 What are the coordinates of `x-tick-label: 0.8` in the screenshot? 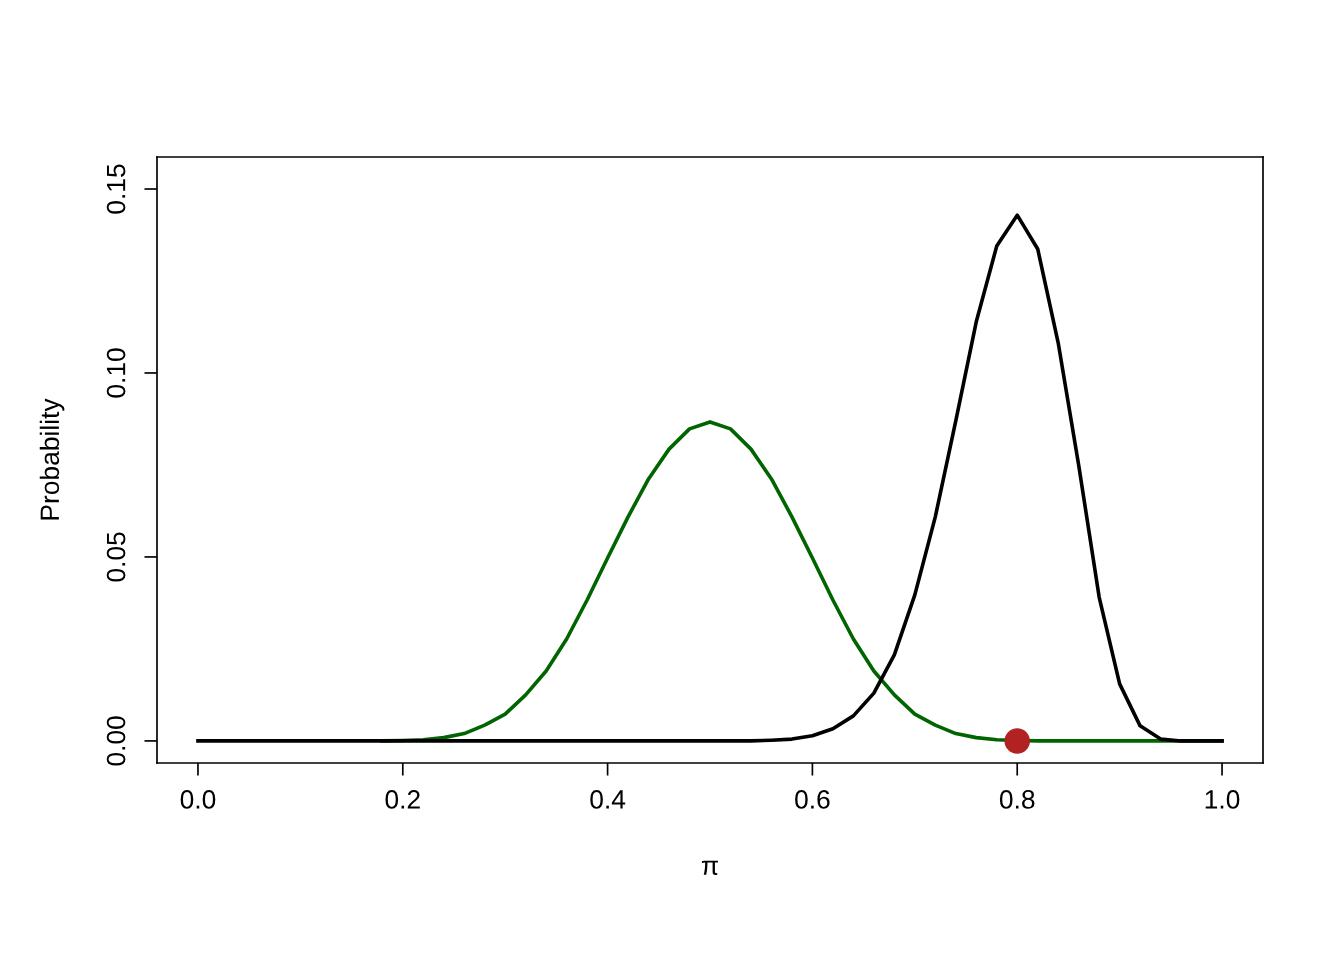 It's located at (1017, 799).